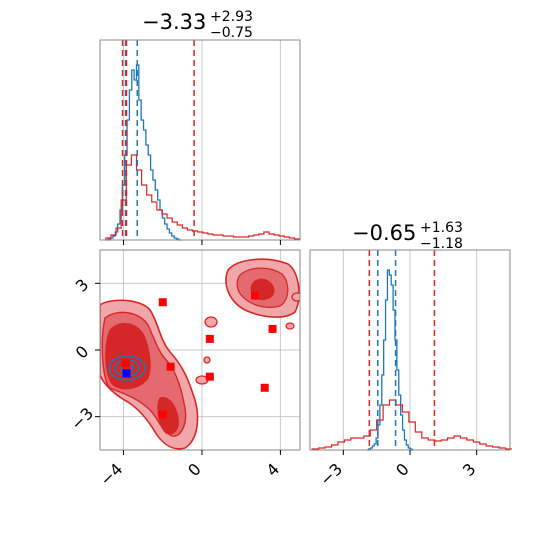 This screenshot has width=550, height=550. Describe the element at coordinates (384, 233) in the screenshot. I see `bottom-right-title-main: −0.65` at that location.